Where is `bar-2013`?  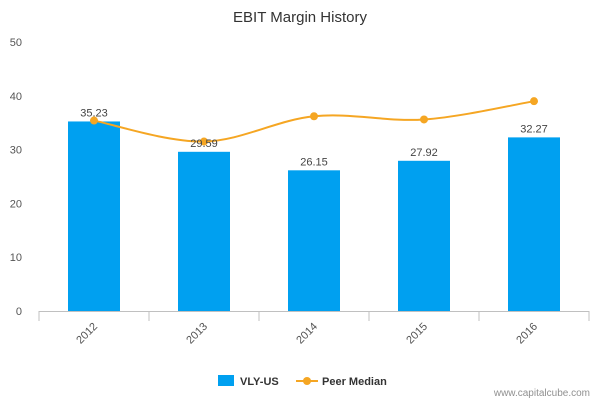 bar-2013 is located at coordinates (204, 231).